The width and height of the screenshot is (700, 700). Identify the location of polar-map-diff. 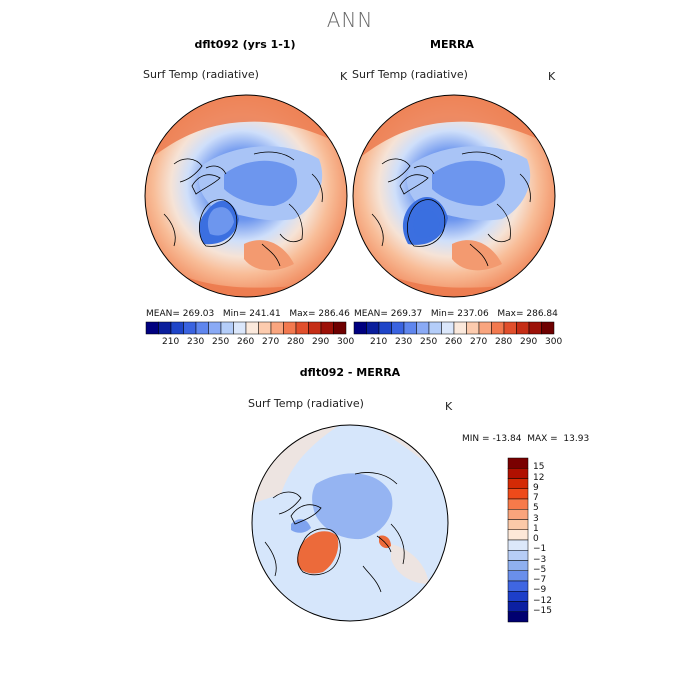
(350, 523).